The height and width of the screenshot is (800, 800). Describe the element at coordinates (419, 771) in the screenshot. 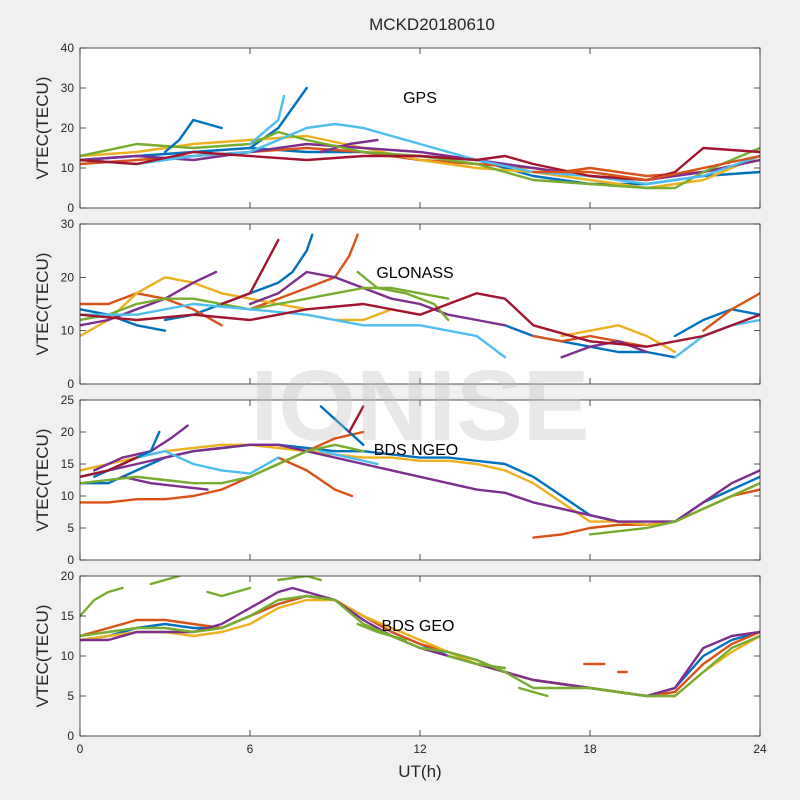

I see `x-axis-label: UT(h)` at that location.